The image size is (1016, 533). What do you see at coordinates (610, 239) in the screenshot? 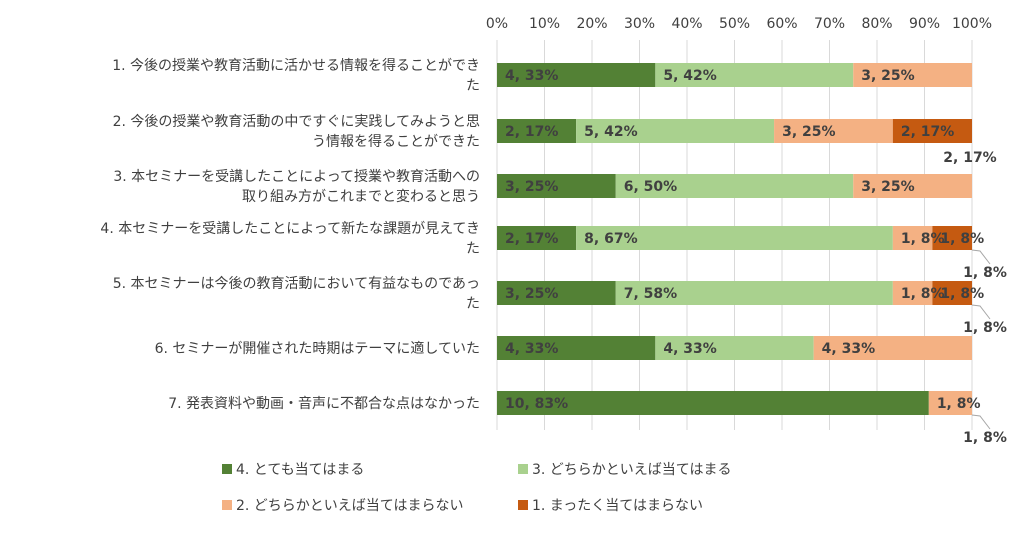
I see `data-label: 8, 67%` at bounding box center [610, 239].